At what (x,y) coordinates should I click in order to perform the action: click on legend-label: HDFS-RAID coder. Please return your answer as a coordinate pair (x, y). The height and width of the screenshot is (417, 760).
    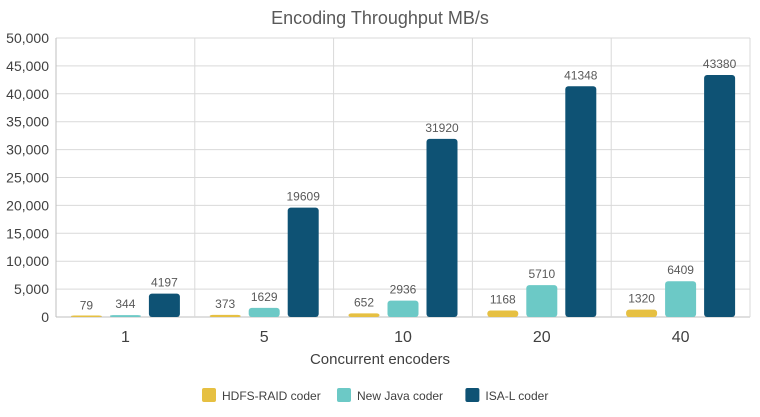
    Looking at the image, I should click on (271, 396).